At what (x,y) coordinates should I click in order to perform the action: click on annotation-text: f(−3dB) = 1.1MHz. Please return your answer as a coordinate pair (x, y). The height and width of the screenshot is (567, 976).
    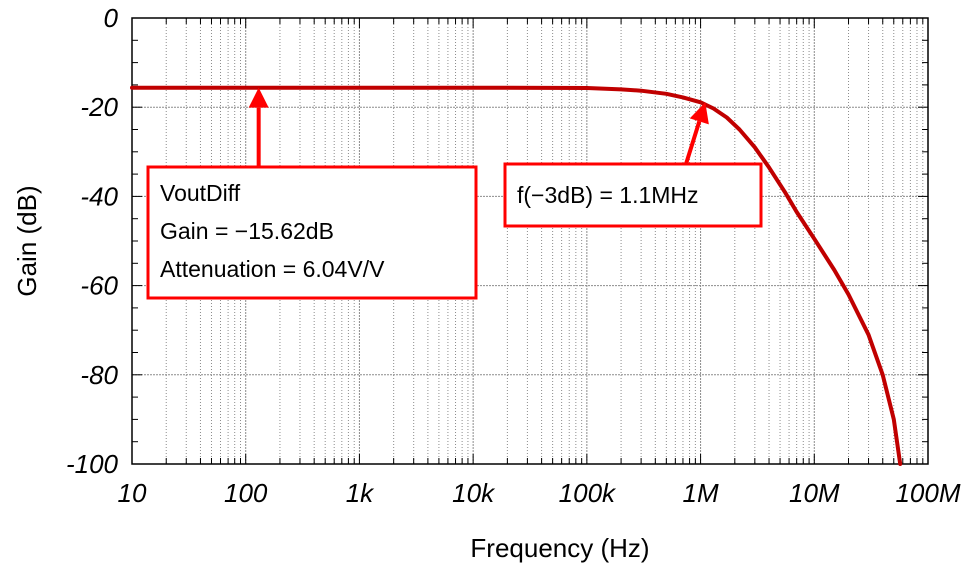
    Looking at the image, I should click on (608, 195).